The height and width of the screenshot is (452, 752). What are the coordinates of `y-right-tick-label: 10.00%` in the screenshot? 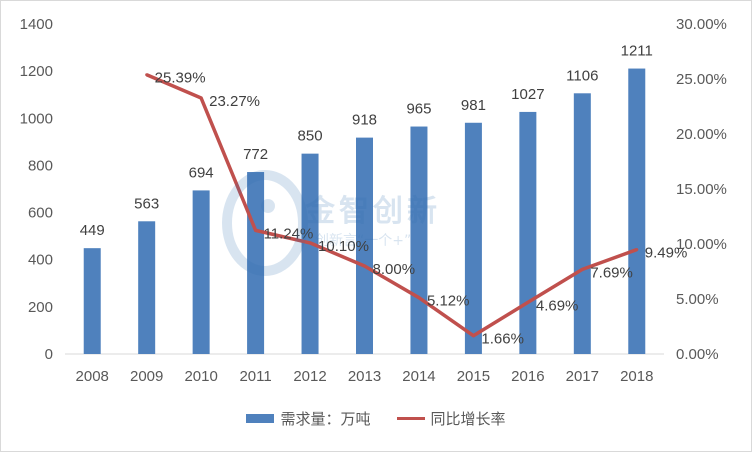 It's located at (701, 244).